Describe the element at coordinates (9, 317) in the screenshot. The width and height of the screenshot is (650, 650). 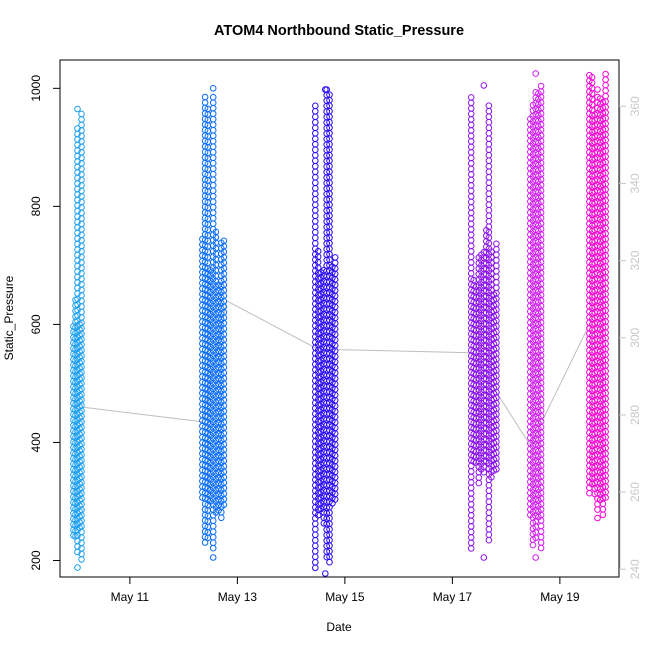
I see `y-axis-label: Static_Pressure` at that location.